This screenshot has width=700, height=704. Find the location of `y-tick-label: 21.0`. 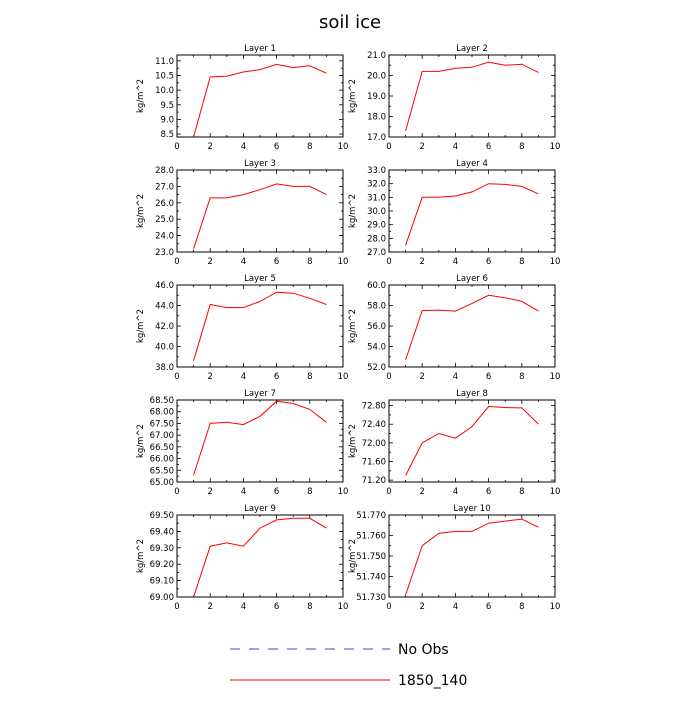

y-tick-label: 21.0 is located at coordinates (376, 56).